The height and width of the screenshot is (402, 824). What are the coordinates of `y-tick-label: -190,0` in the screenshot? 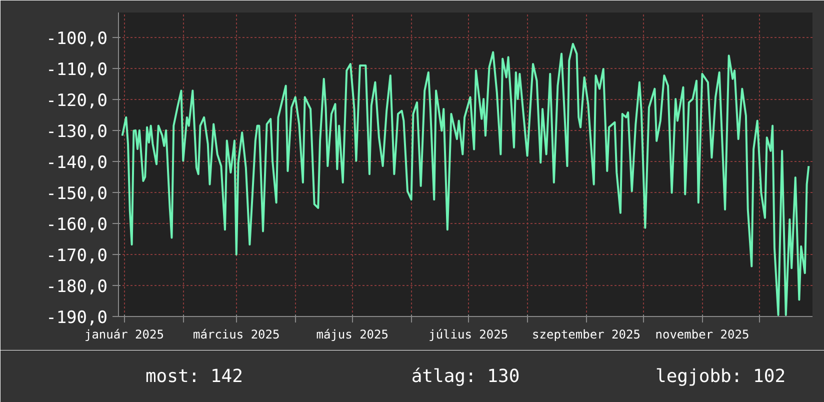 It's located at (77, 318).